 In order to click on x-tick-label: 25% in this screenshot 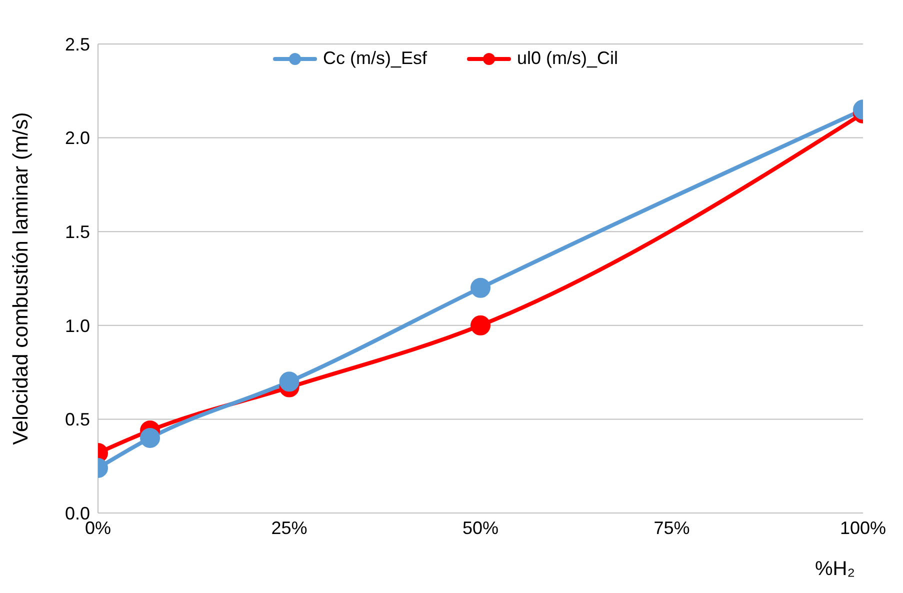, I will do `click(289, 528)`.